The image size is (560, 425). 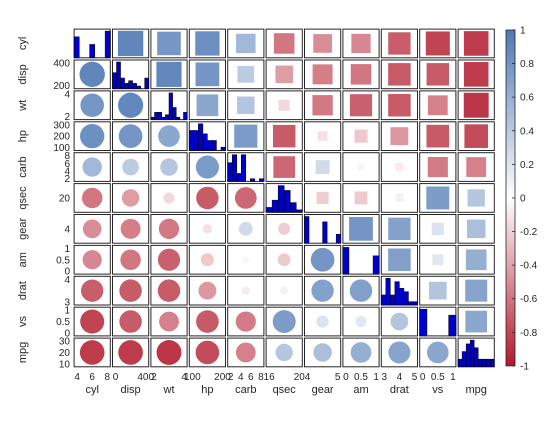 I want to click on col-label-mpg: mpg, so click(x=475, y=390).